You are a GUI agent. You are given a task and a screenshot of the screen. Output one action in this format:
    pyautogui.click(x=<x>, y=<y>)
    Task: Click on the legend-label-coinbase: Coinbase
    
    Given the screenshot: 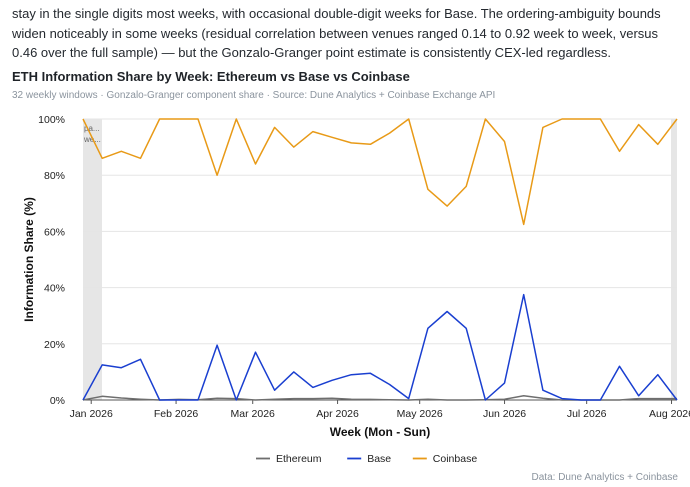 What is the action you would take?
    pyautogui.click(x=455, y=459)
    